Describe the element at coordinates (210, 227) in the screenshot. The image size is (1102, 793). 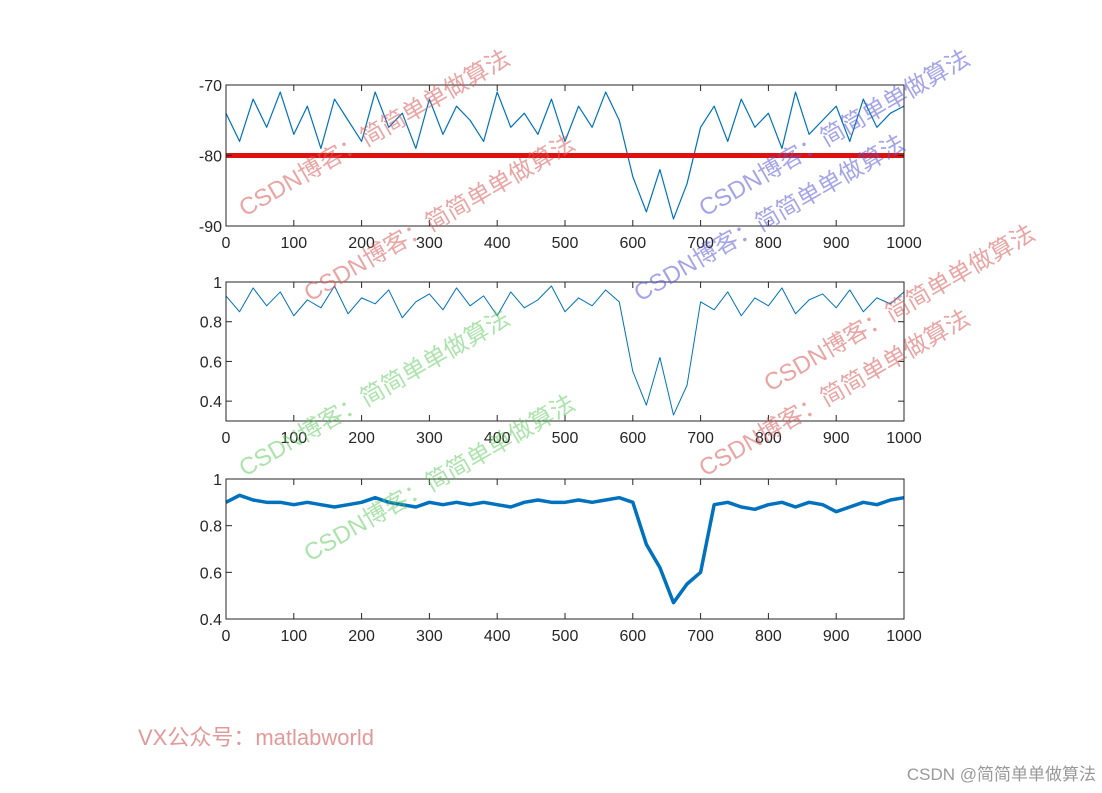
I see `y-tick-label: -90` at that location.